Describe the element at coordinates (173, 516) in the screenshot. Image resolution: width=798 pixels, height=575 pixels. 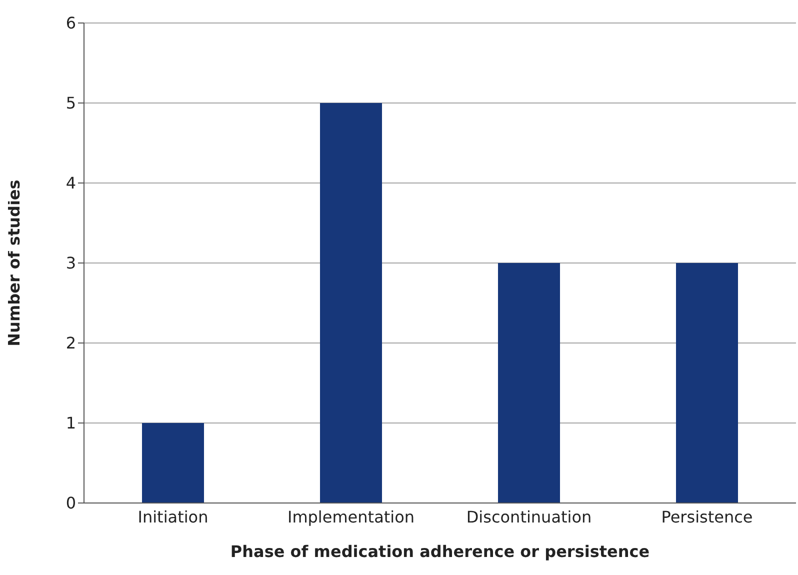
I see `x-tick-label: Initiation` at that location.